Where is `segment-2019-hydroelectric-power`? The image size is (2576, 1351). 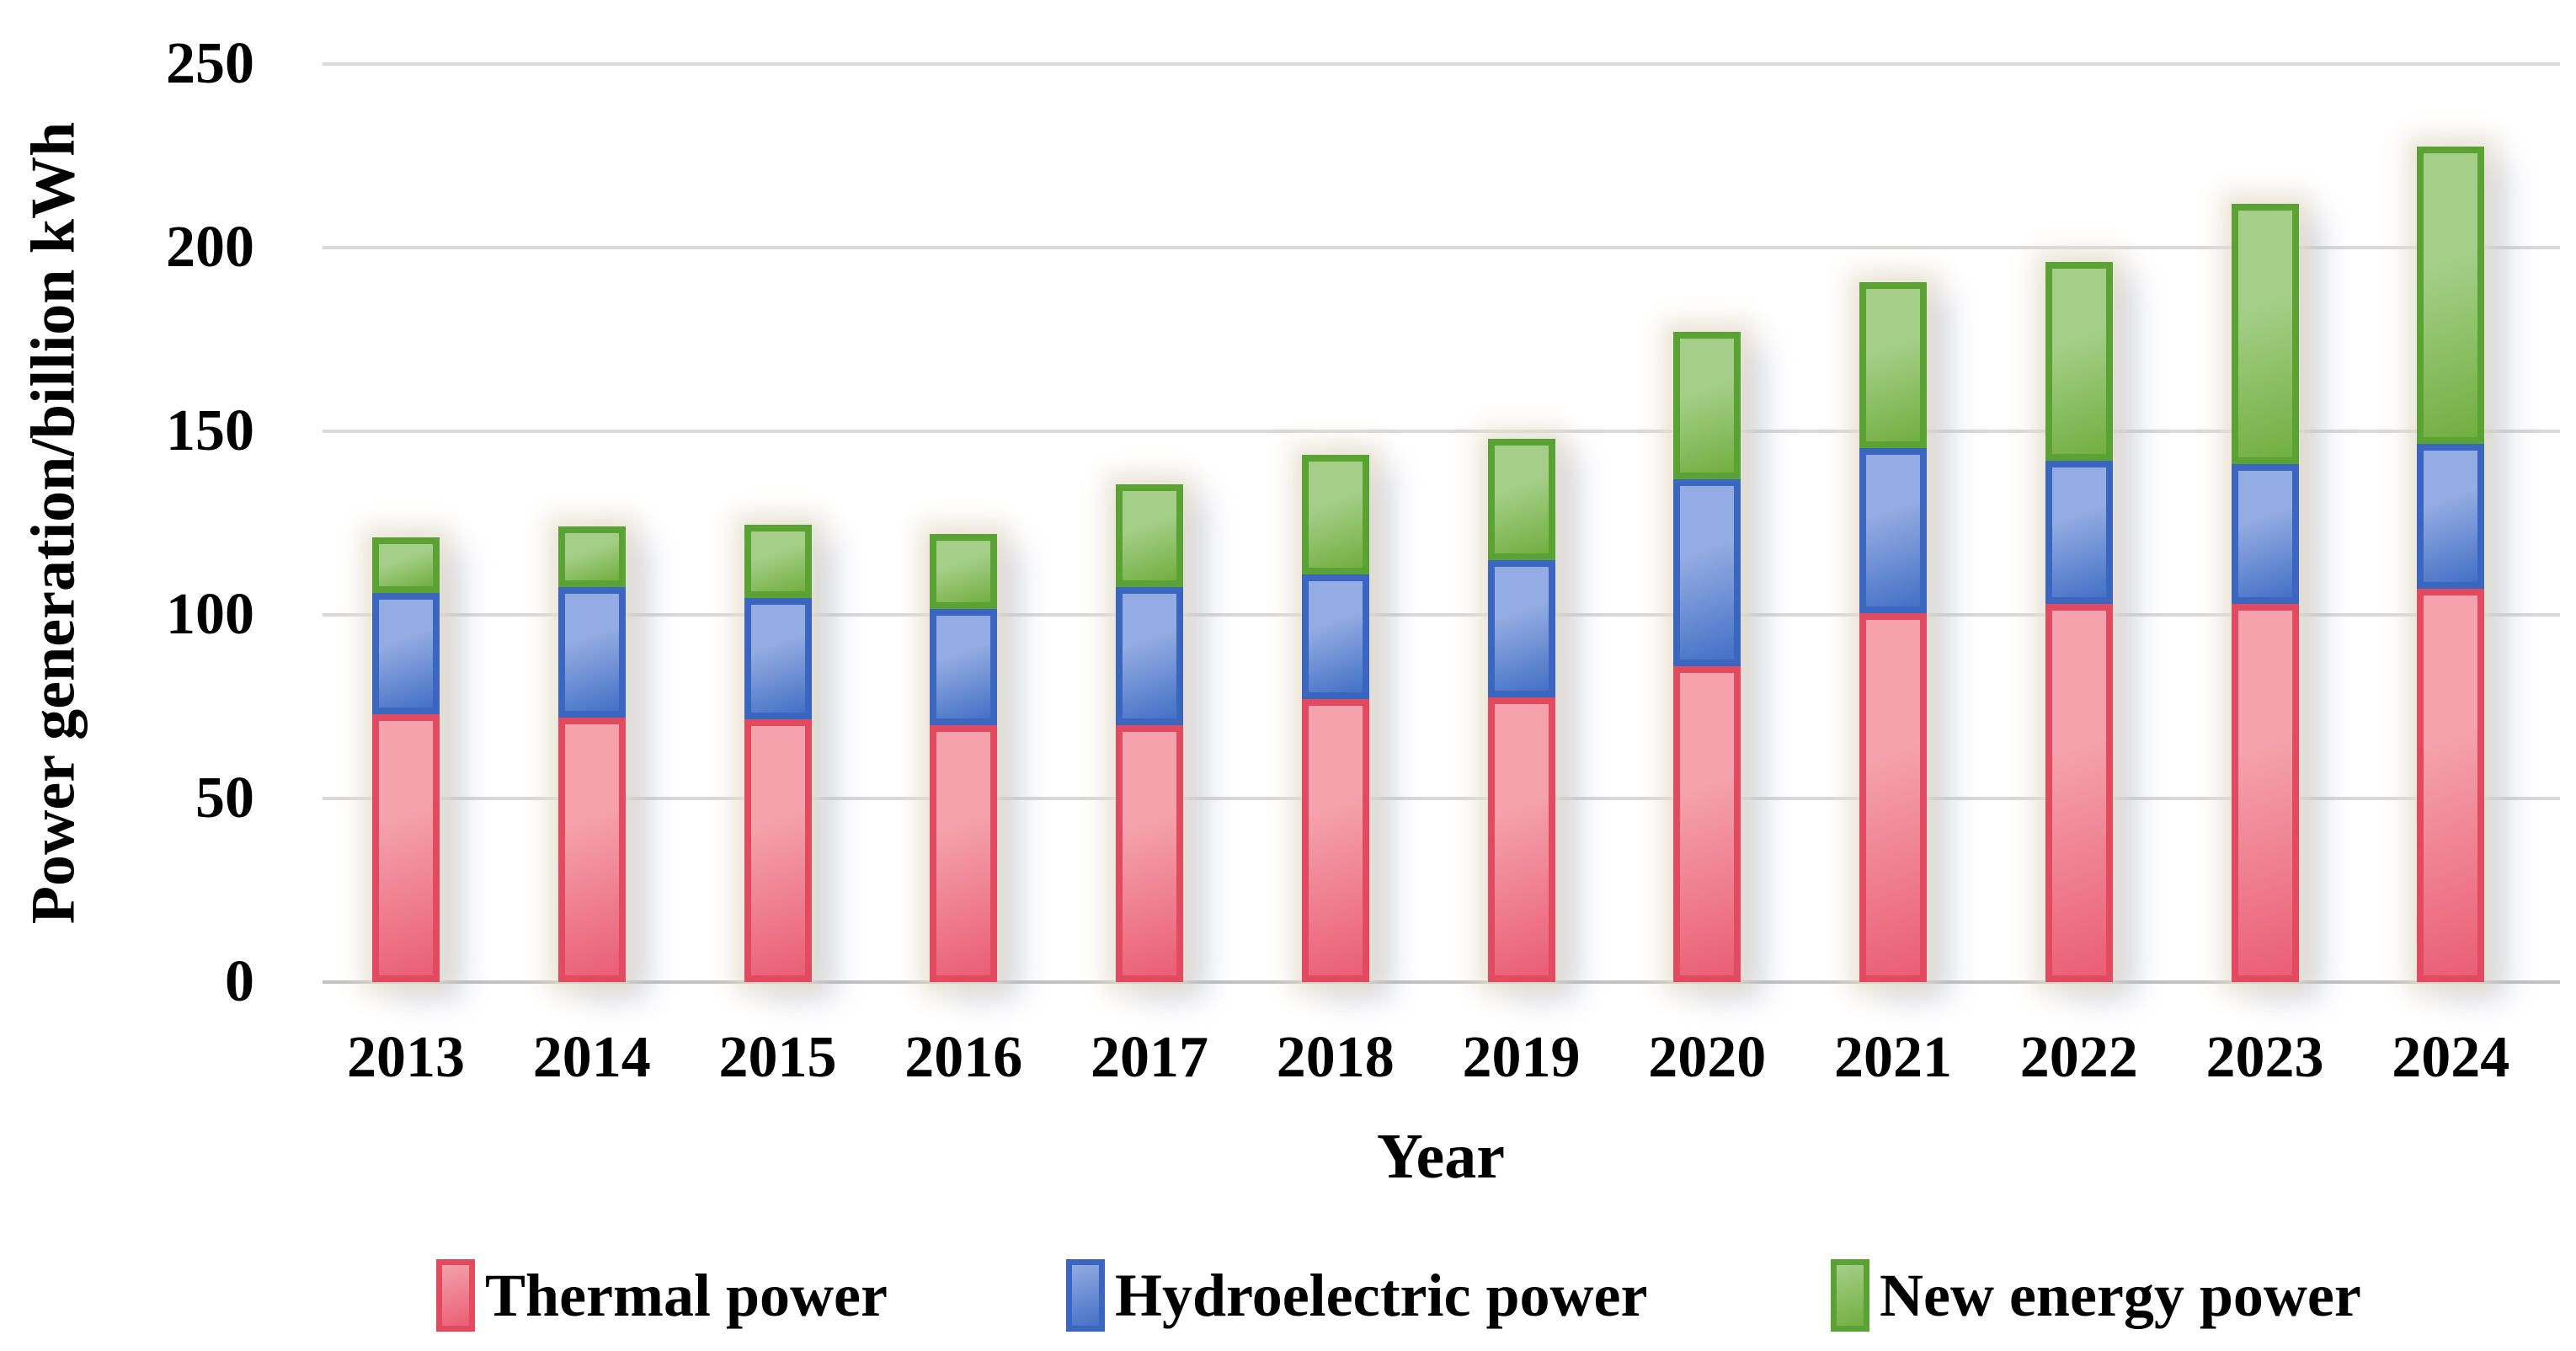 segment-2019-hydroelectric-power is located at coordinates (1521, 628).